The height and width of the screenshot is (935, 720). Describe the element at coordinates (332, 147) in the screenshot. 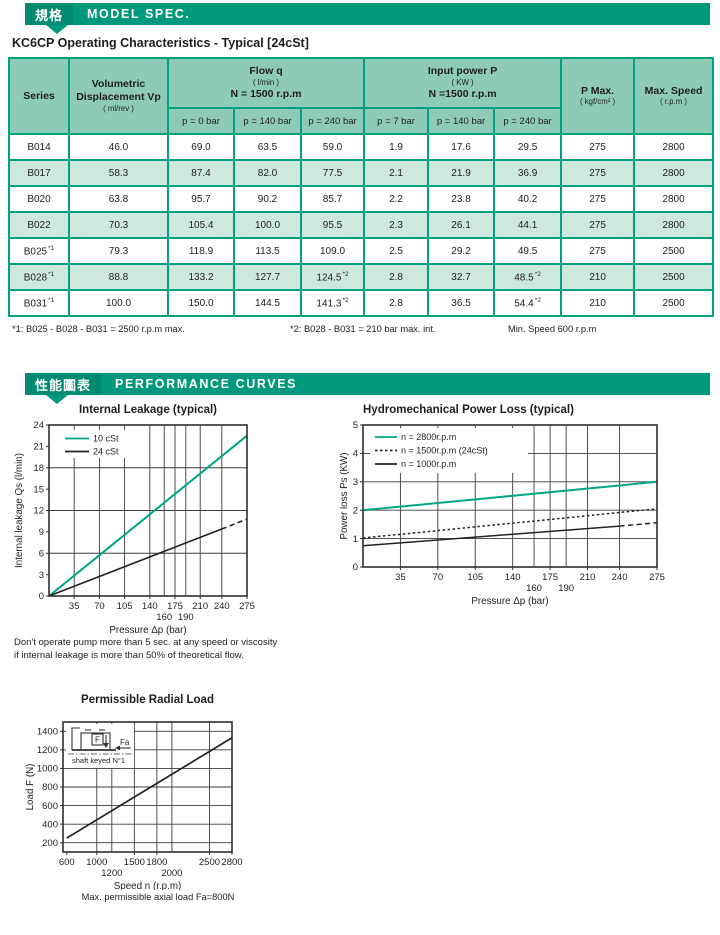

I see `table-cell: 59.0` at that location.